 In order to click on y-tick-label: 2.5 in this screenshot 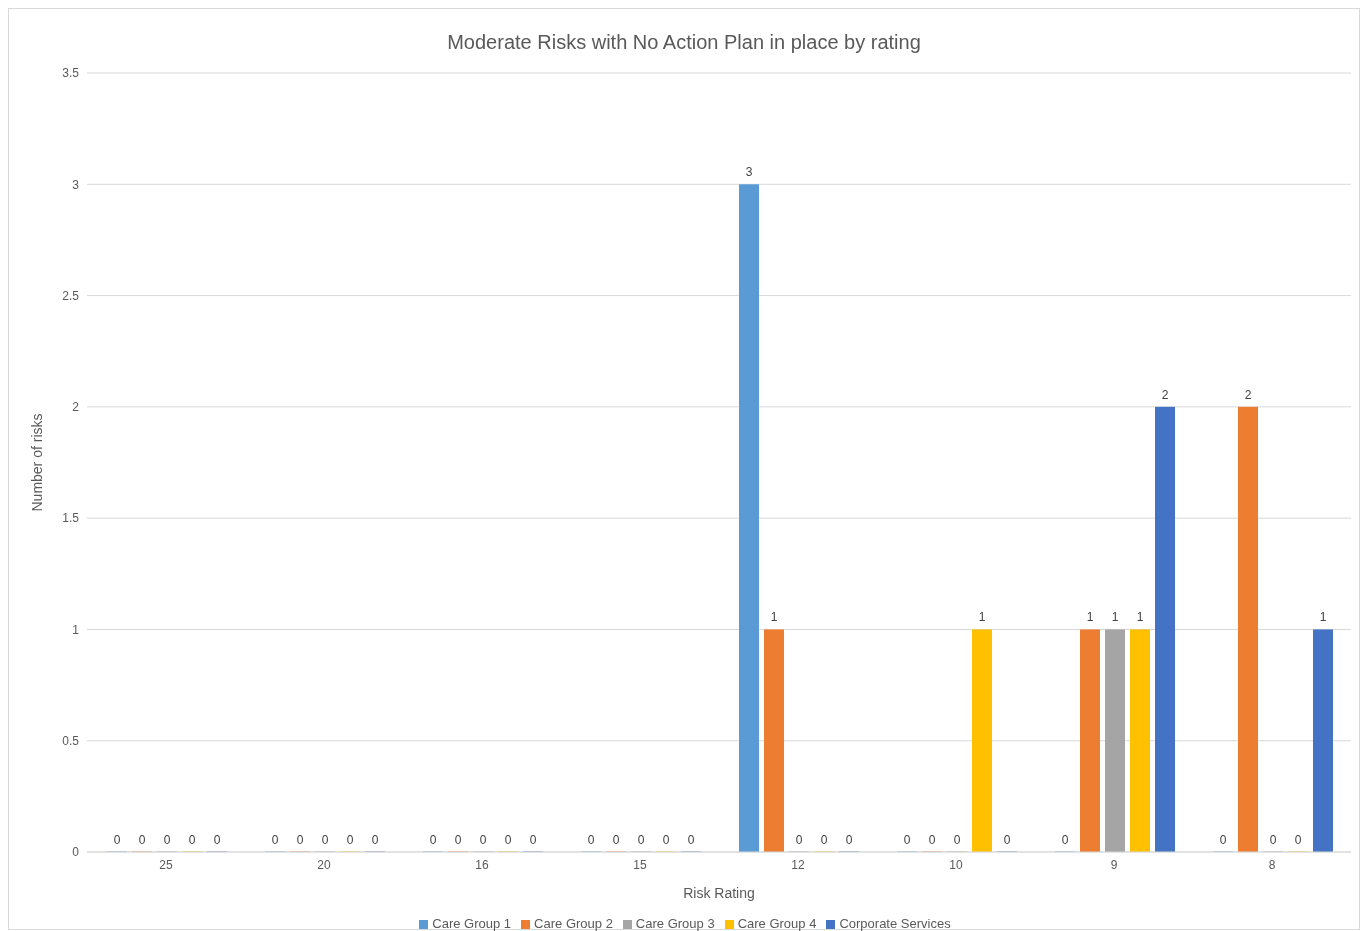, I will do `click(71, 295)`.